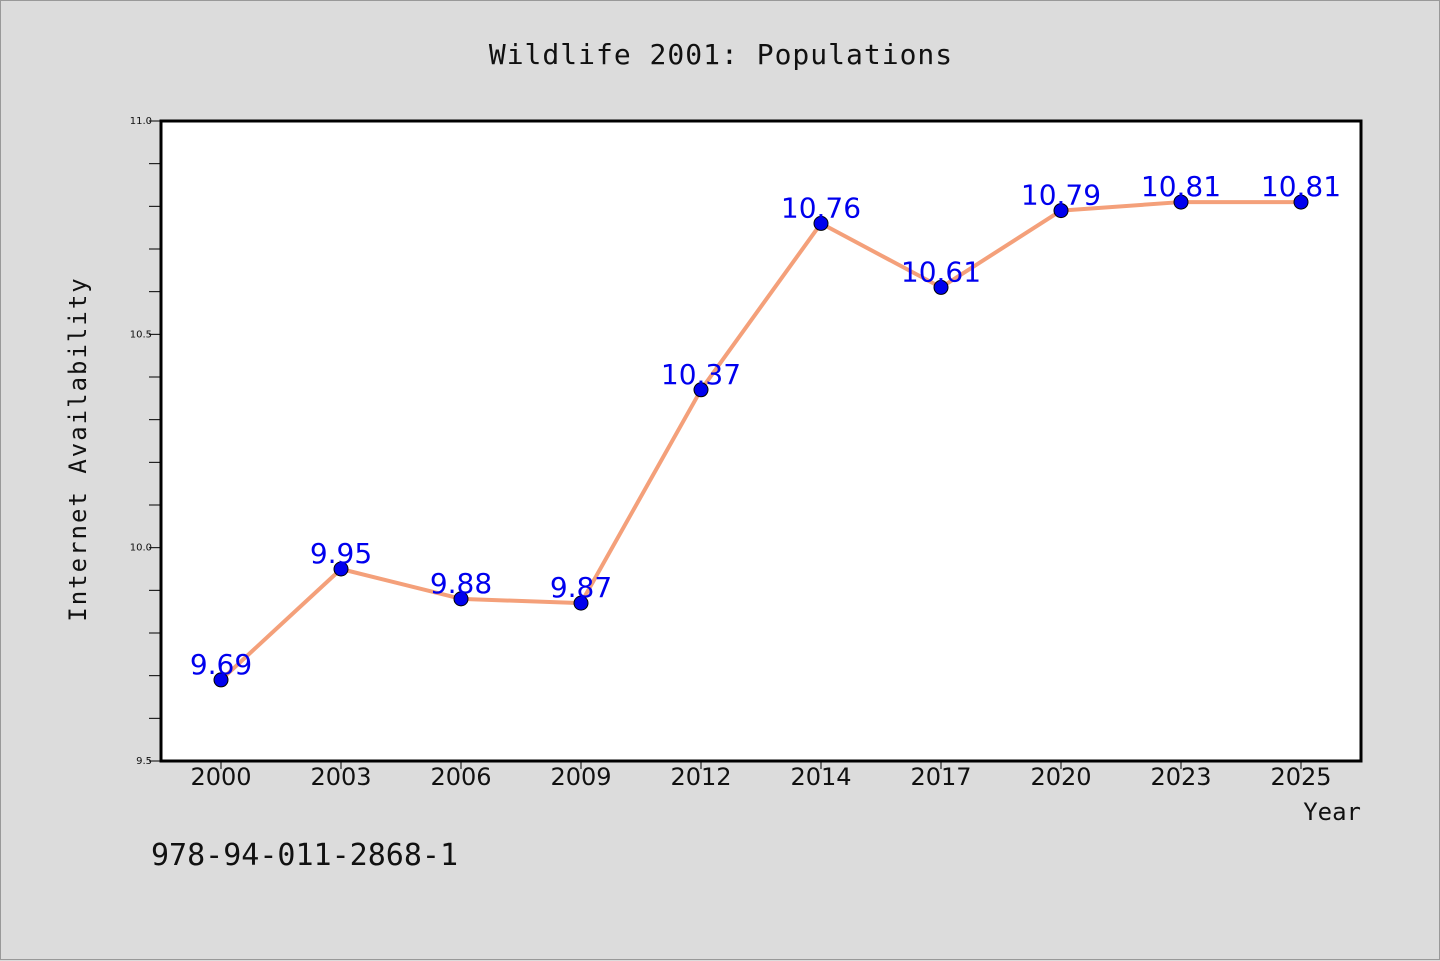  I want to click on y-tick-label: 11.0, so click(141, 121).